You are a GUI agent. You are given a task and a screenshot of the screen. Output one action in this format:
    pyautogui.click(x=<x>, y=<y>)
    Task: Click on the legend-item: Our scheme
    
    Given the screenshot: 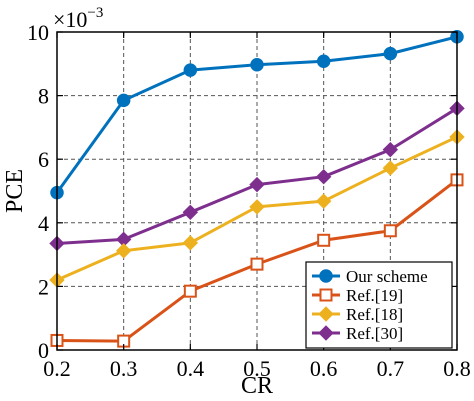 What is the action you would take?
    pyautogui.click(x=370, y=276)
    